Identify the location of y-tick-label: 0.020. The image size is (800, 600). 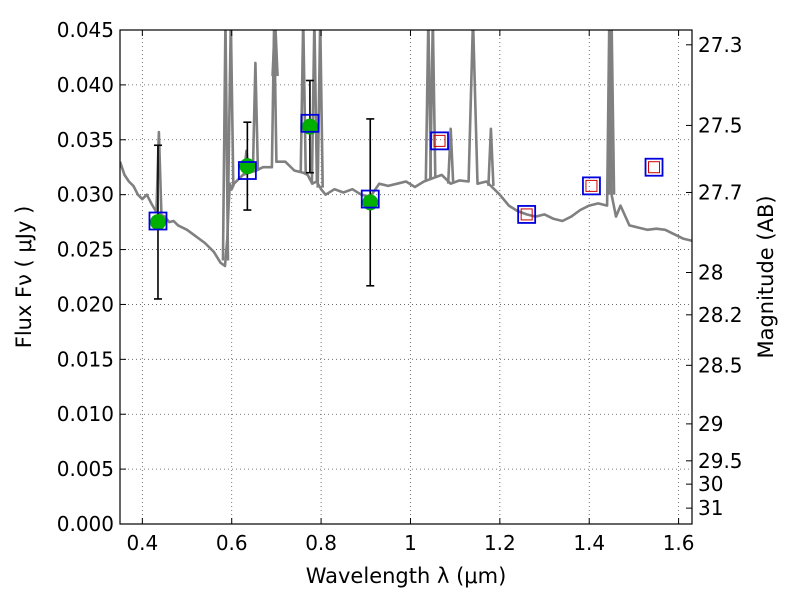
(85, 304).